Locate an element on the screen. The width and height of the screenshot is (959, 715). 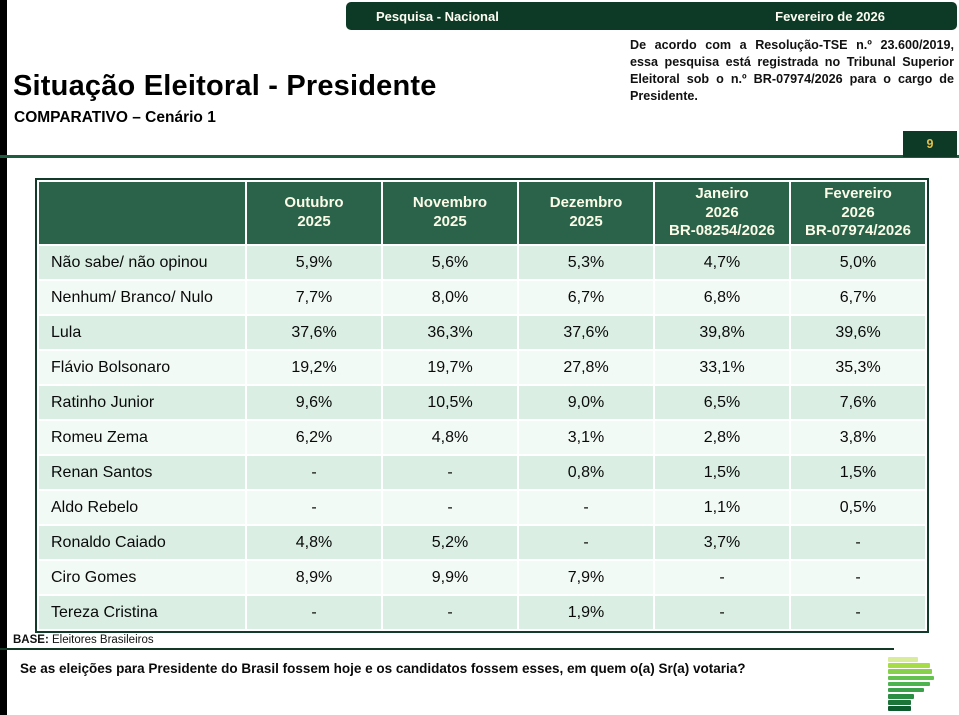
value-cell: 33,1% is located at coordinates (722, 367).